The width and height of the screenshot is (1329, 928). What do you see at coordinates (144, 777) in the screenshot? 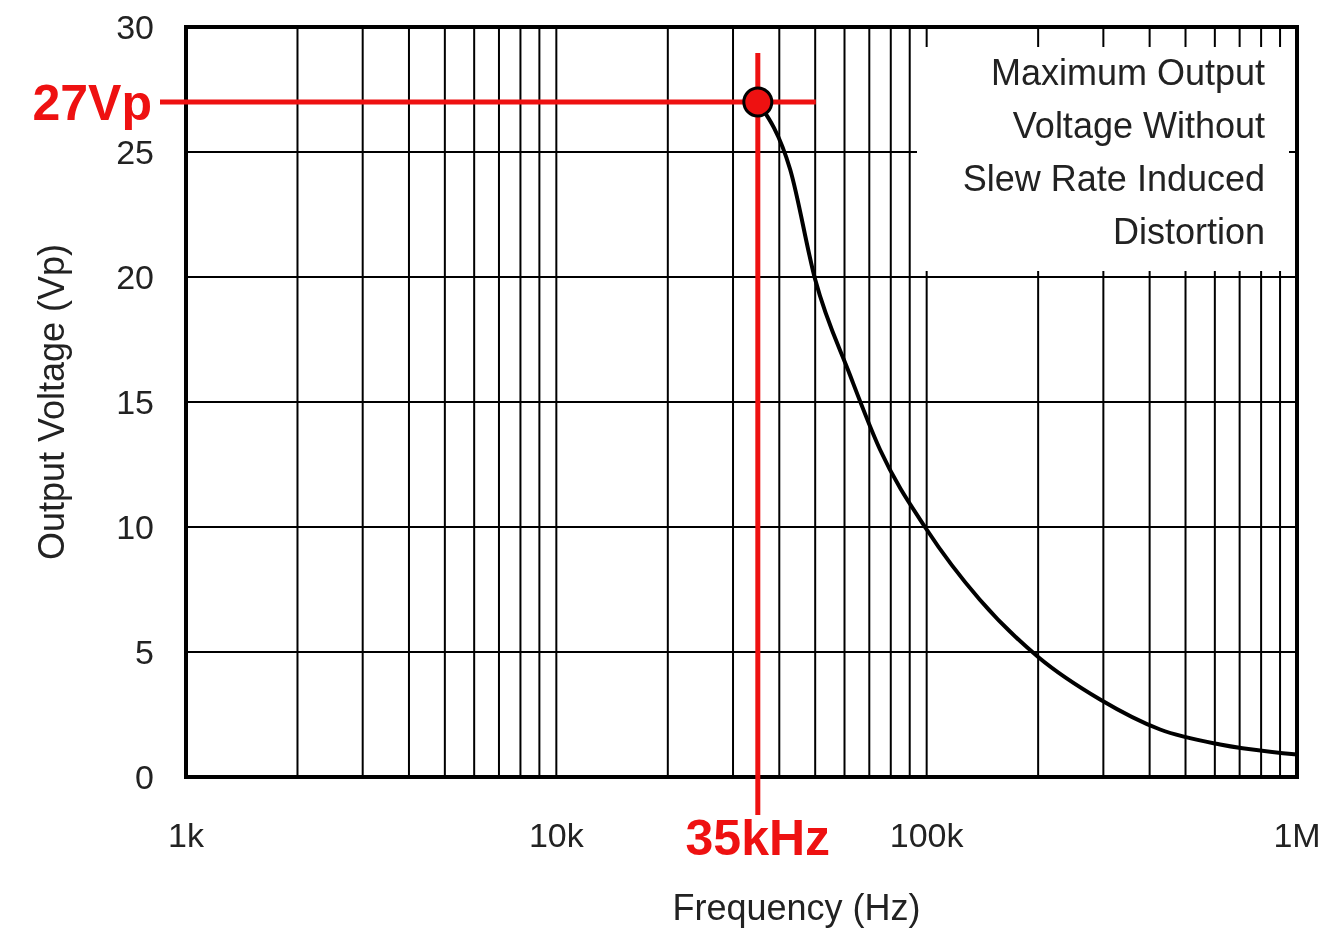
I see `y-tick-label: 0` at bounding box center [144, 777].